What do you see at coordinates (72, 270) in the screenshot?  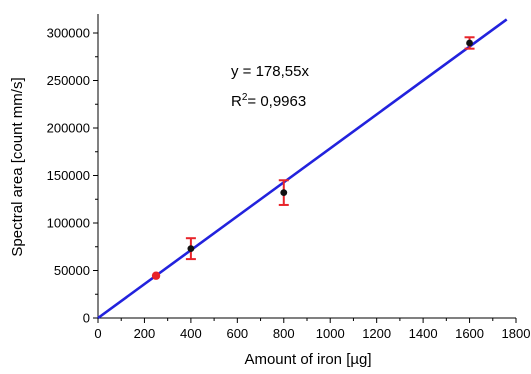 I see `y-tick-label: 50000` at bounding box center [72, 270].